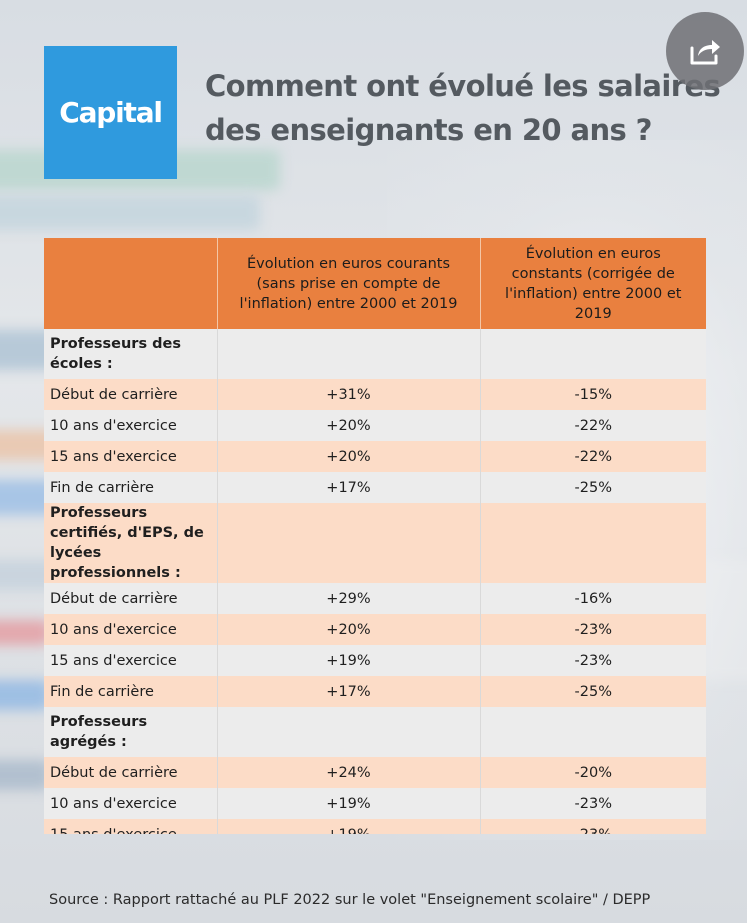  I want to click on table-row: 10 ans d'exercice +20% -22%, so click(375, 425).